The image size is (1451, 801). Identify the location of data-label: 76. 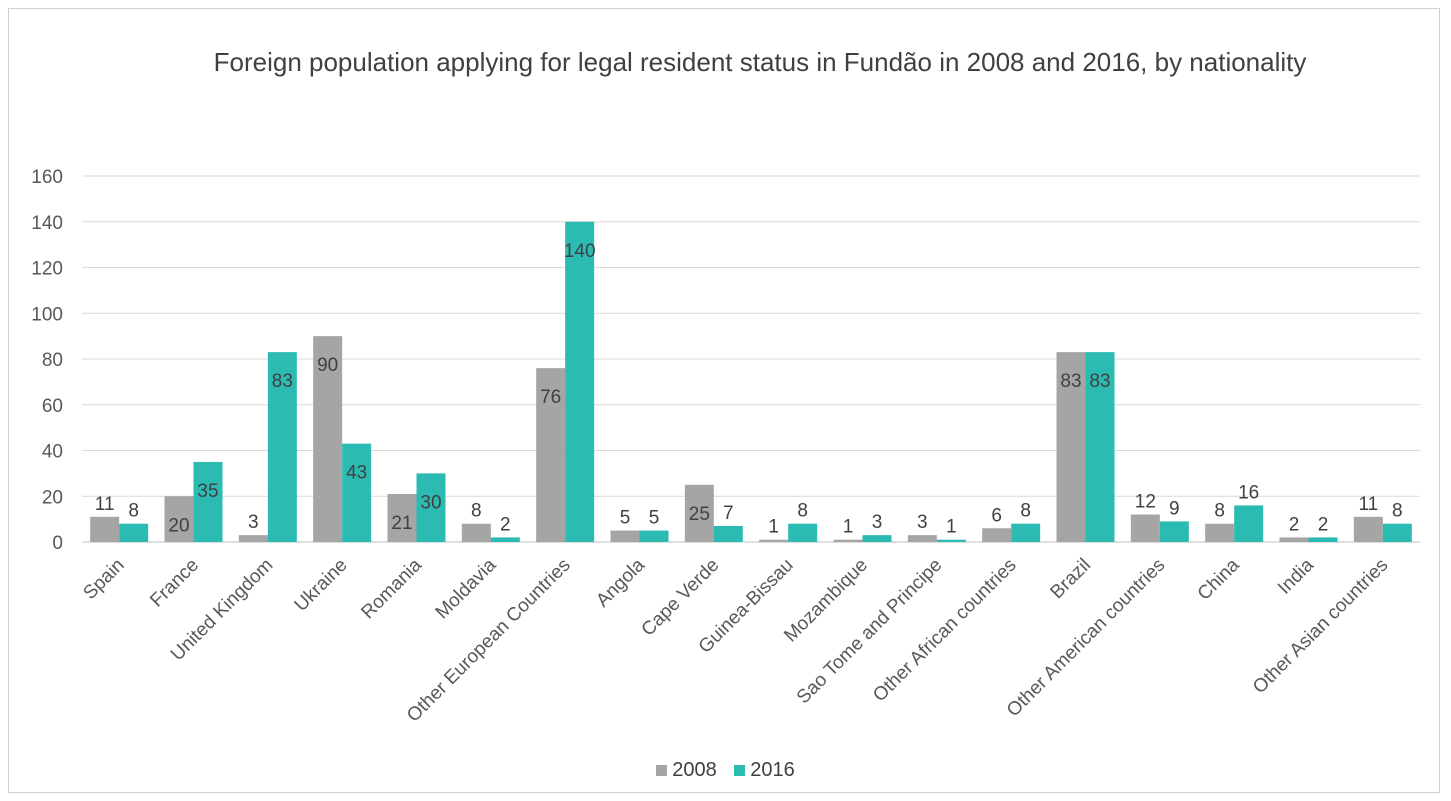
(550, 397).